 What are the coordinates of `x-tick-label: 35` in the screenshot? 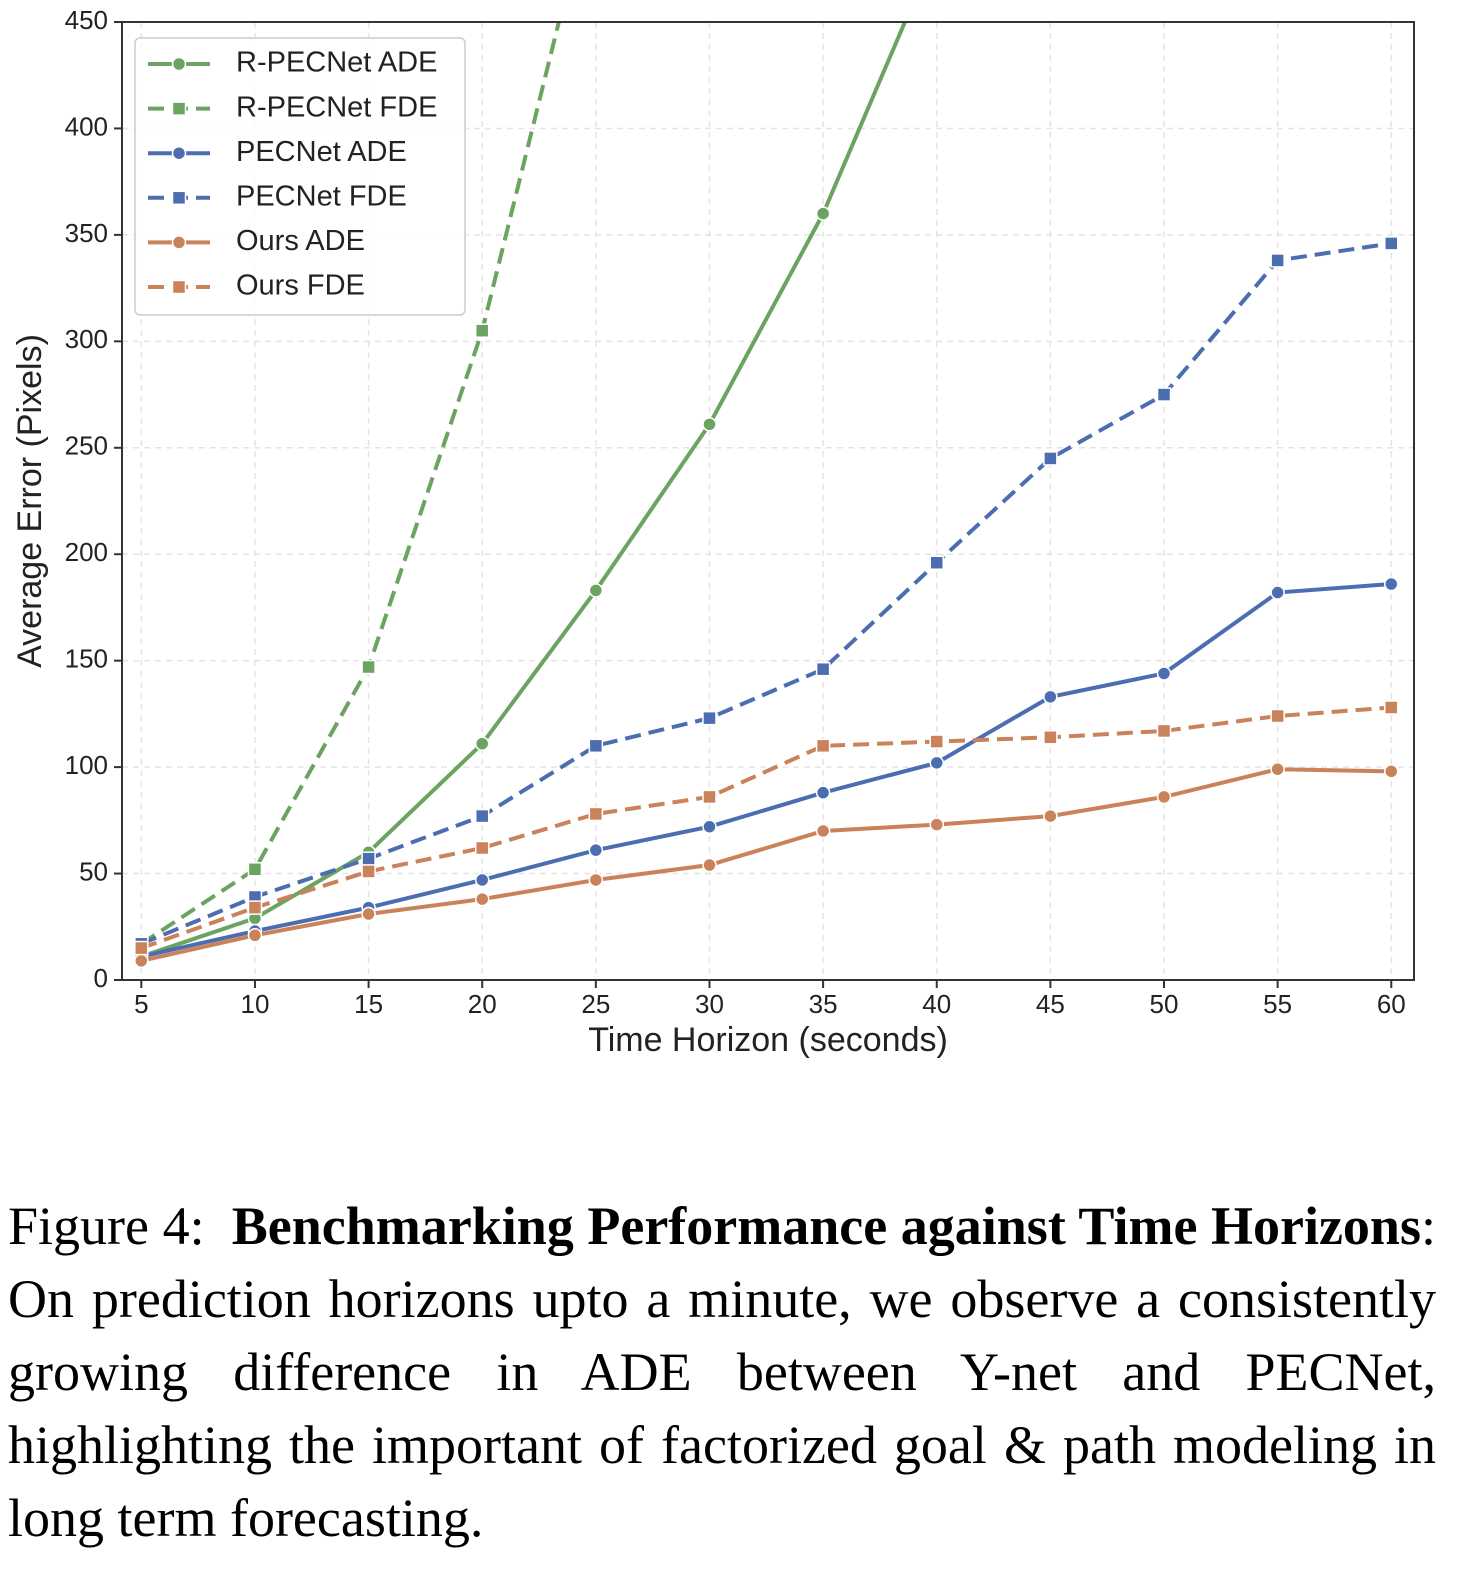 It's located at (823, 1004).